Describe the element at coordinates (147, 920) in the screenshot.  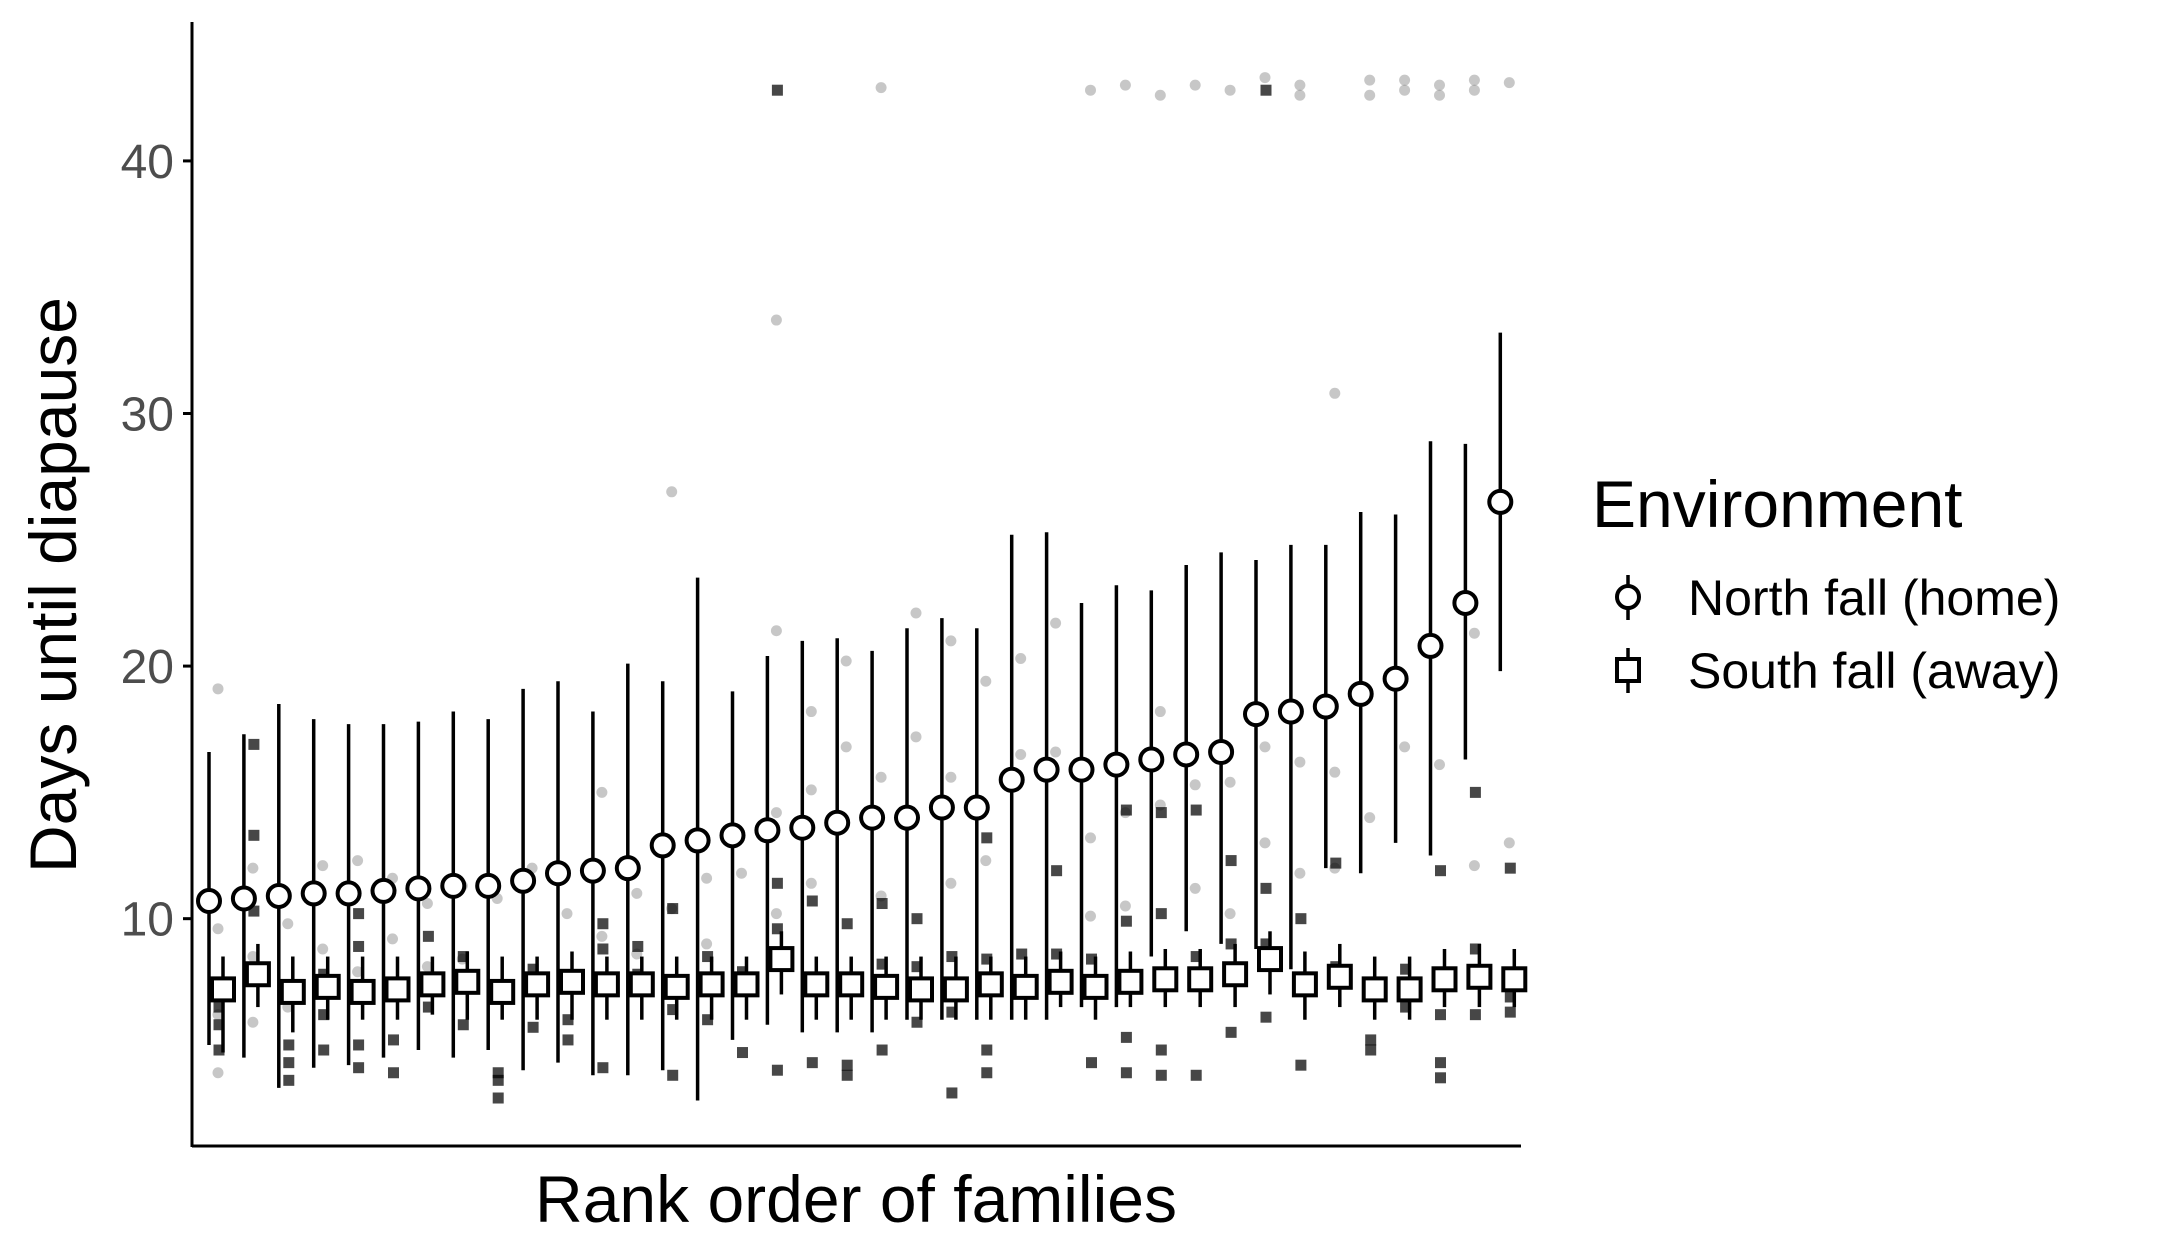
I see `y-tick-label: 10` at that location.